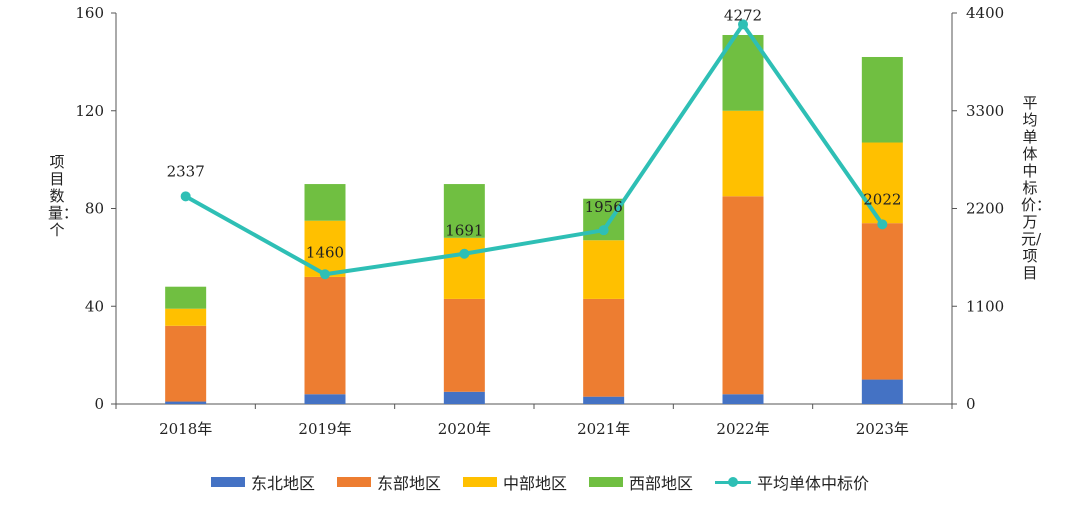 The width and height of the screenshot is (1080, 506). I want to click on left-tick-label: 160, so click(89, 13).